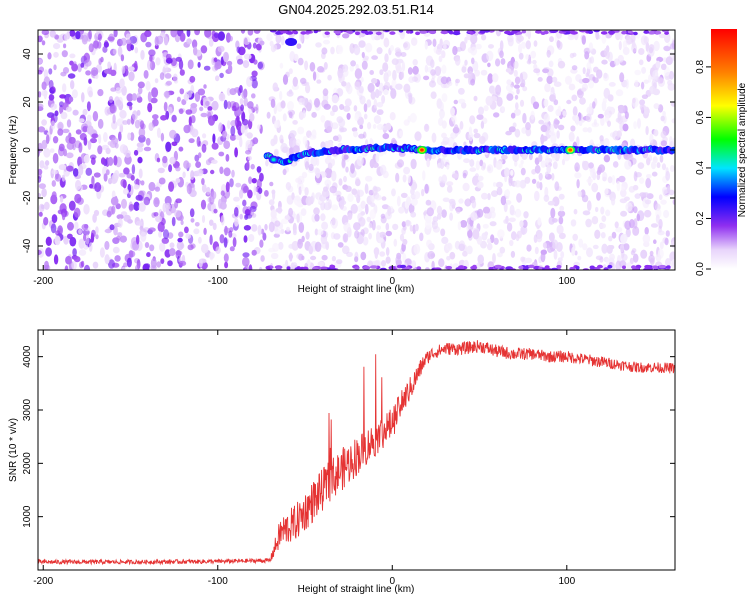 The image size is (750, 600). What do you see at coordinates (13, 150) in the screenshot?
I see `spectrogram-y-axis-label: Frequency (Hz)` at bounding box center [13, 150].